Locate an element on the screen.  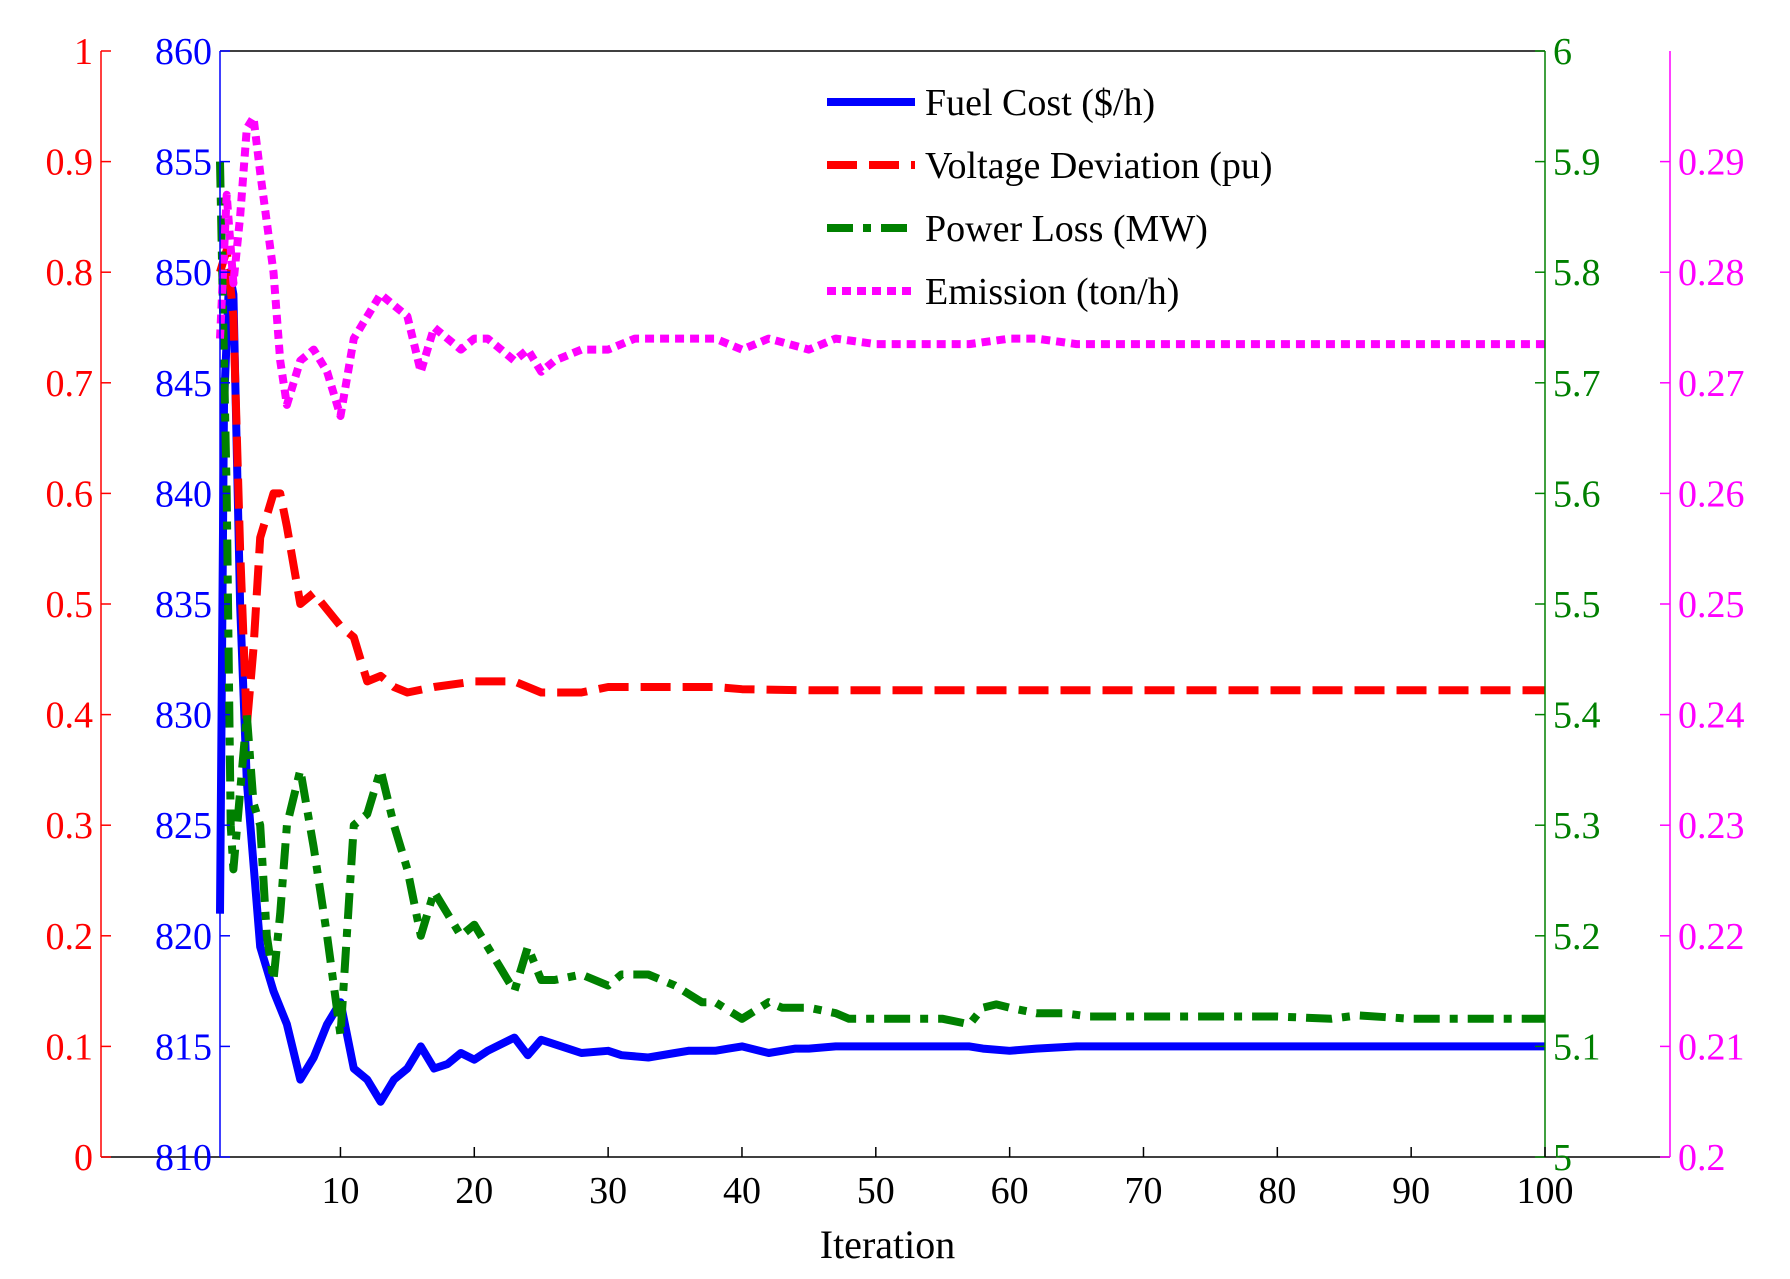
y-tick-label-voltage: 0.5 is located at coordinates (70, 605).